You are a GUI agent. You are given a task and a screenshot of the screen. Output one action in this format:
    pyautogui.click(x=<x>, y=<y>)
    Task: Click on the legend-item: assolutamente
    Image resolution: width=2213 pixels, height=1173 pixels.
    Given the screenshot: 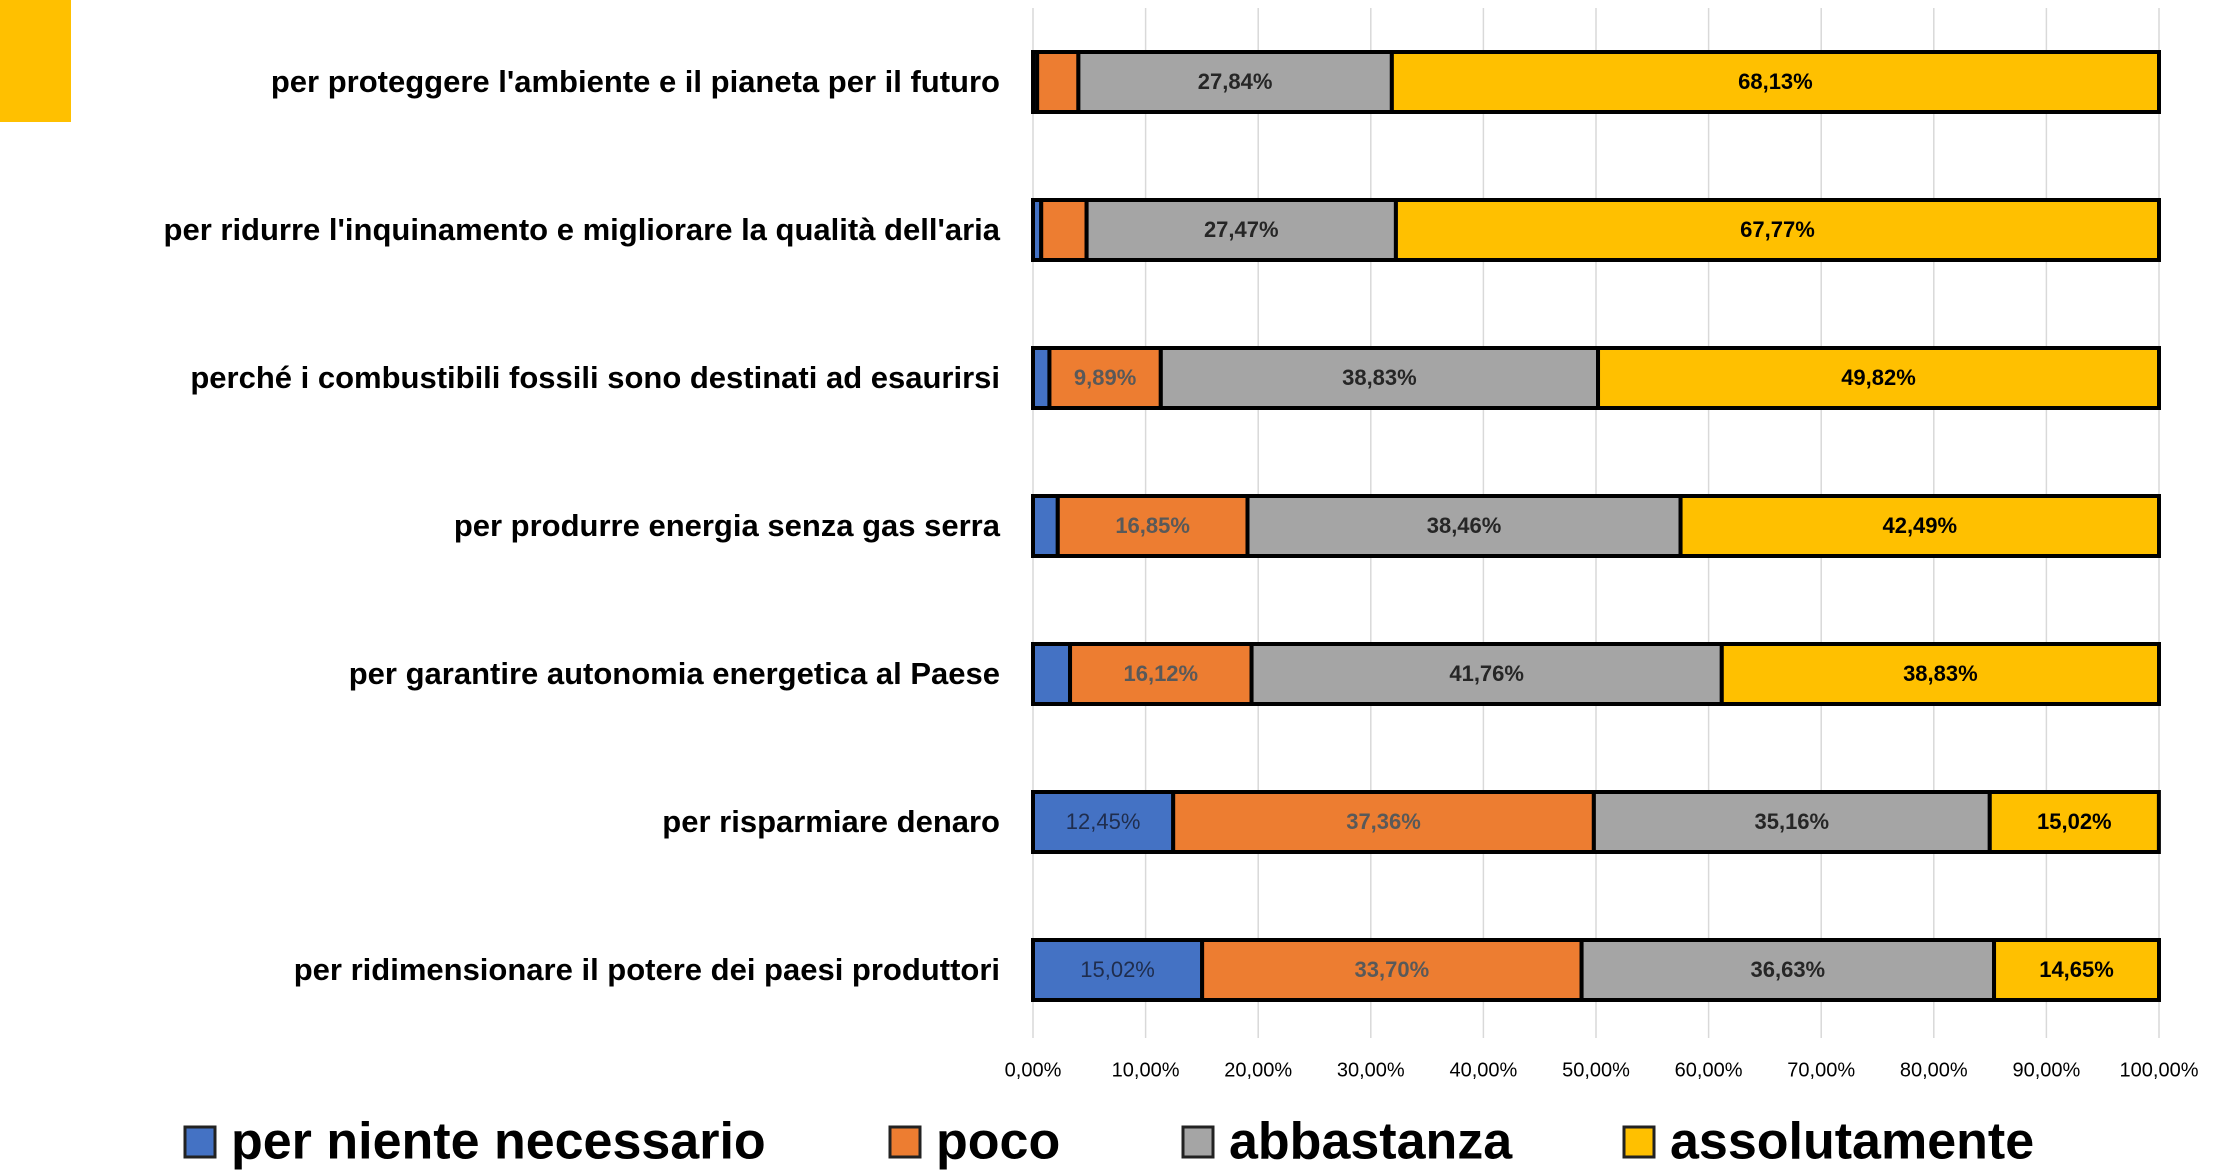 What is the action you would take?
    pyautogui.click(x=1828, y=1142)
    